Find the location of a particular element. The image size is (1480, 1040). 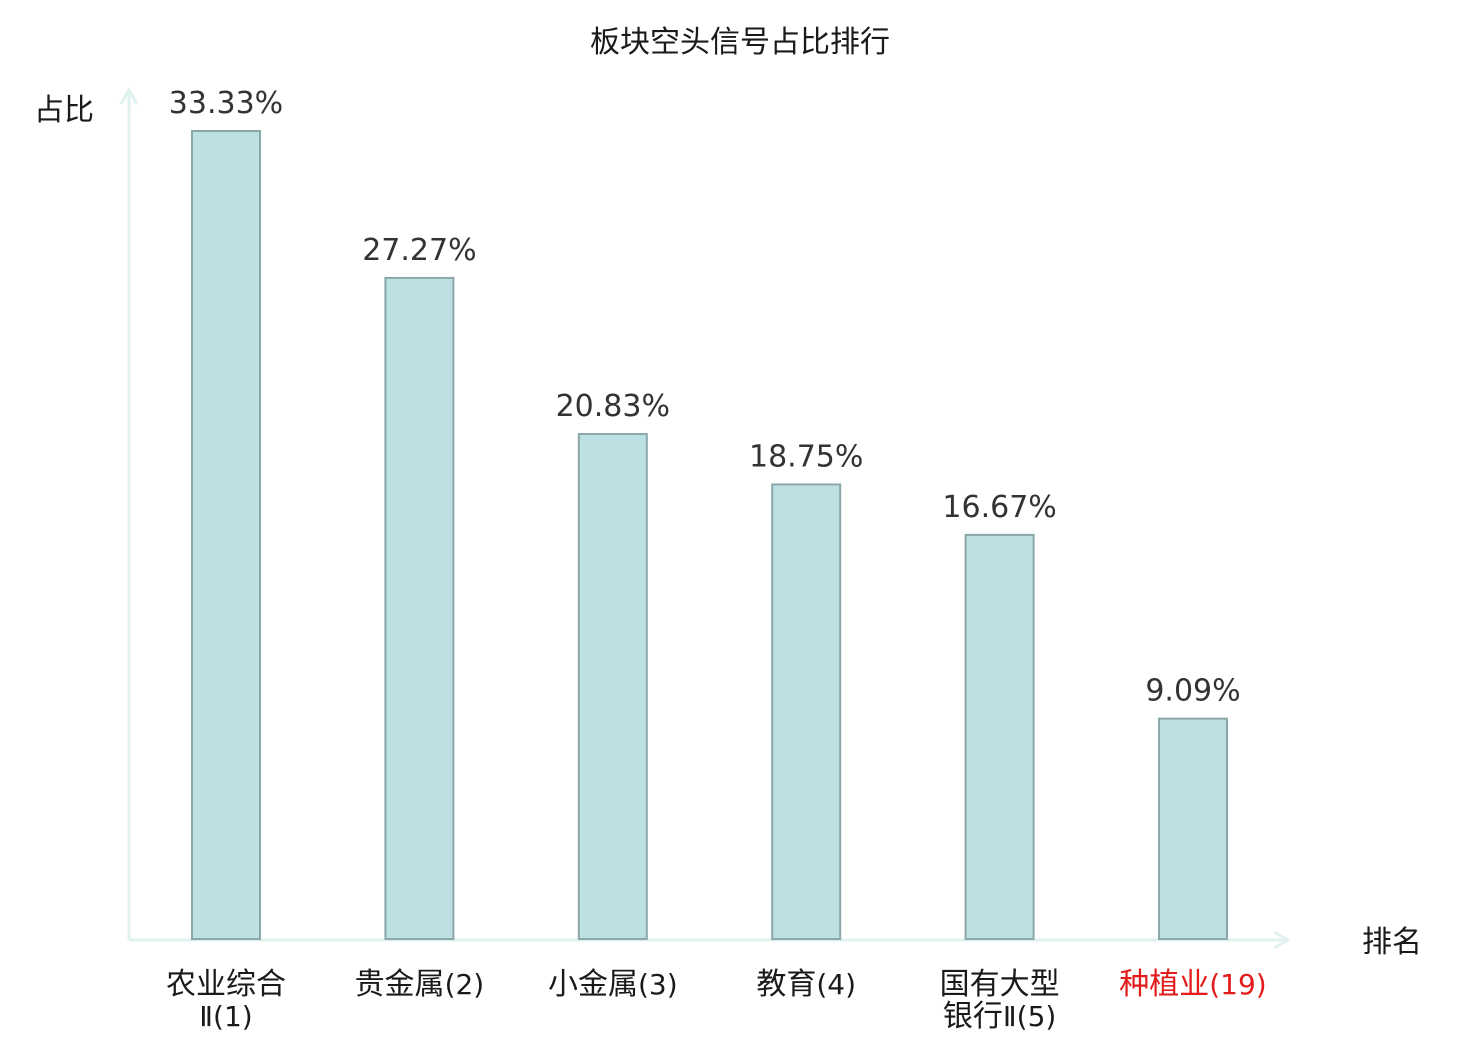

category-label: 小金属(3) is located at coordinates (613, 984).